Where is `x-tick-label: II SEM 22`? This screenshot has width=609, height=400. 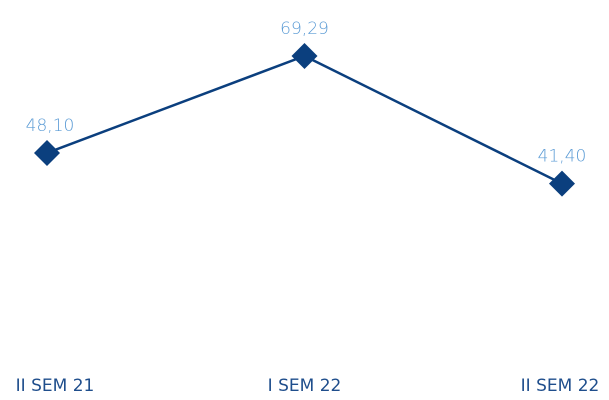
x-tick-label: II SEM 22 is located at coordinates (560, 386).